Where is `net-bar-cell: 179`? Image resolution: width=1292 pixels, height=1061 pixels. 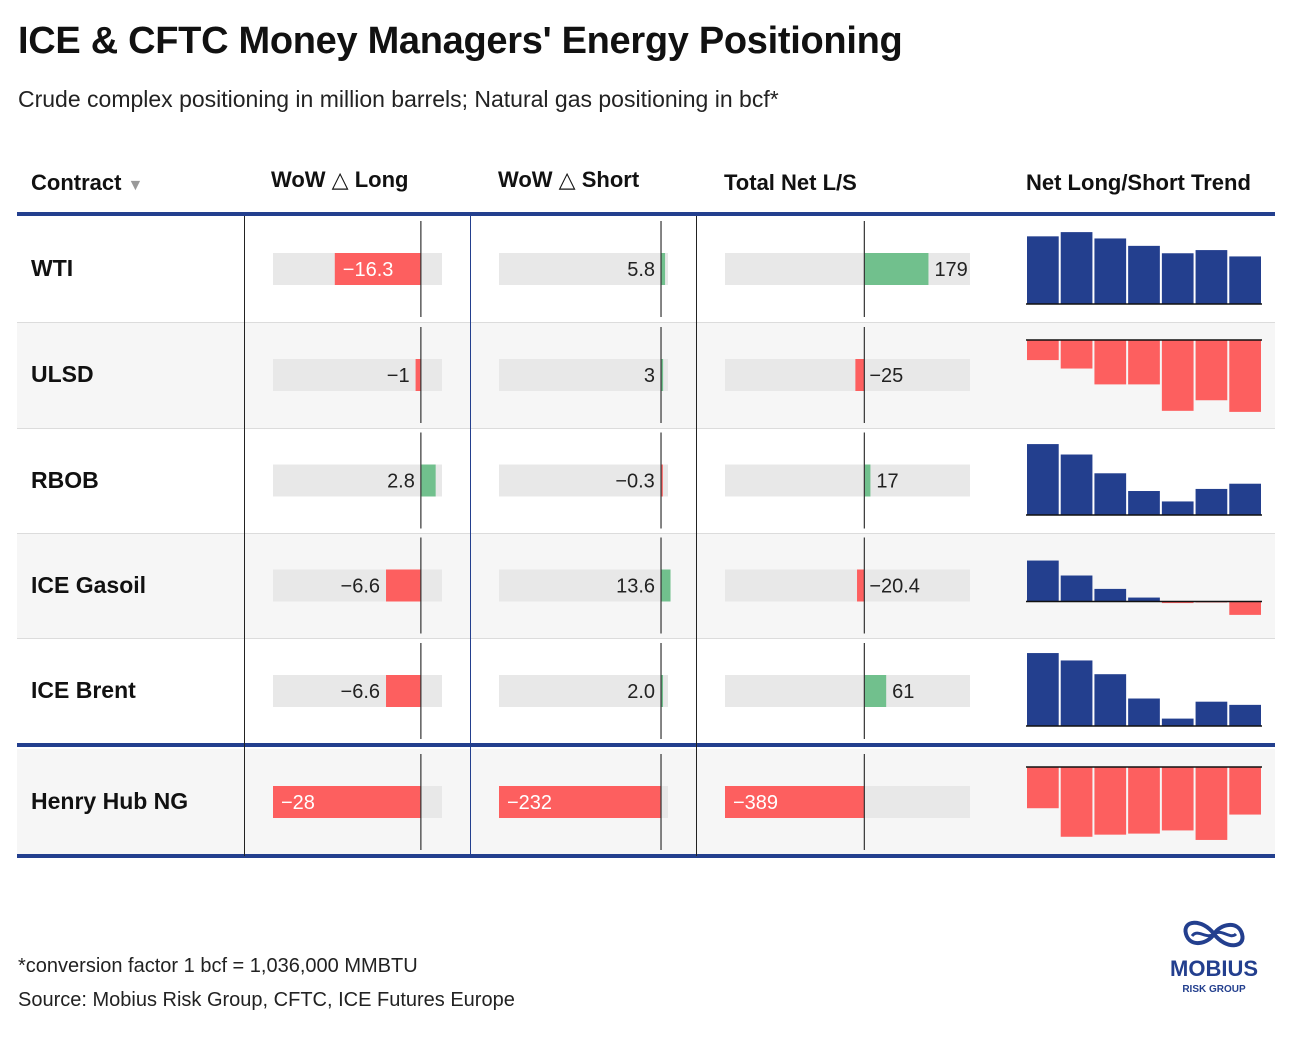 net-bar-cell: 179 is located at coordinates (847, 269).